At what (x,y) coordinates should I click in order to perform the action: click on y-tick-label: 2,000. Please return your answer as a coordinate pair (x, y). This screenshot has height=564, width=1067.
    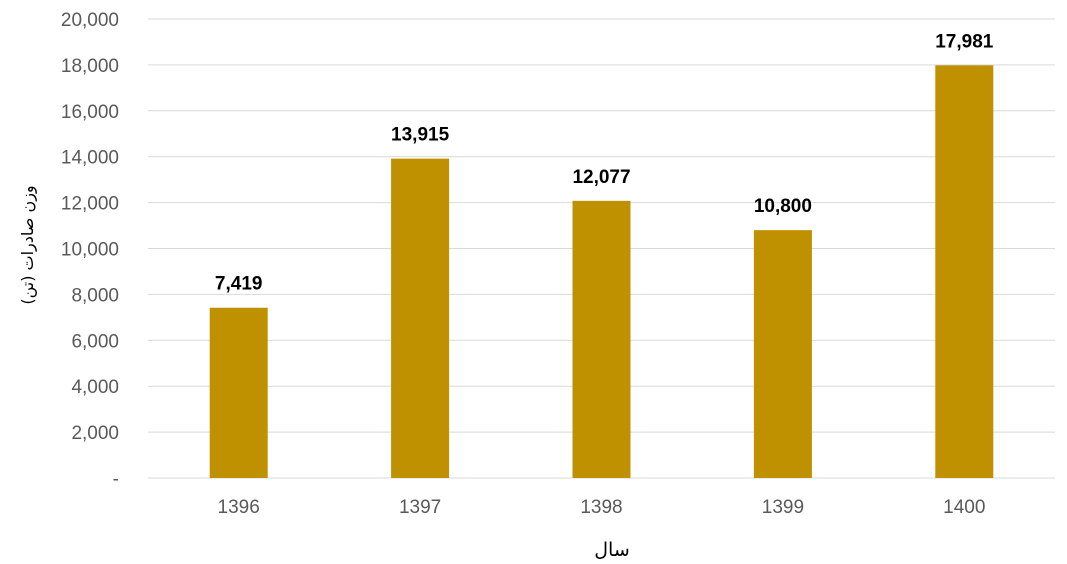
    Looking at the image, I should click on (95, 433).